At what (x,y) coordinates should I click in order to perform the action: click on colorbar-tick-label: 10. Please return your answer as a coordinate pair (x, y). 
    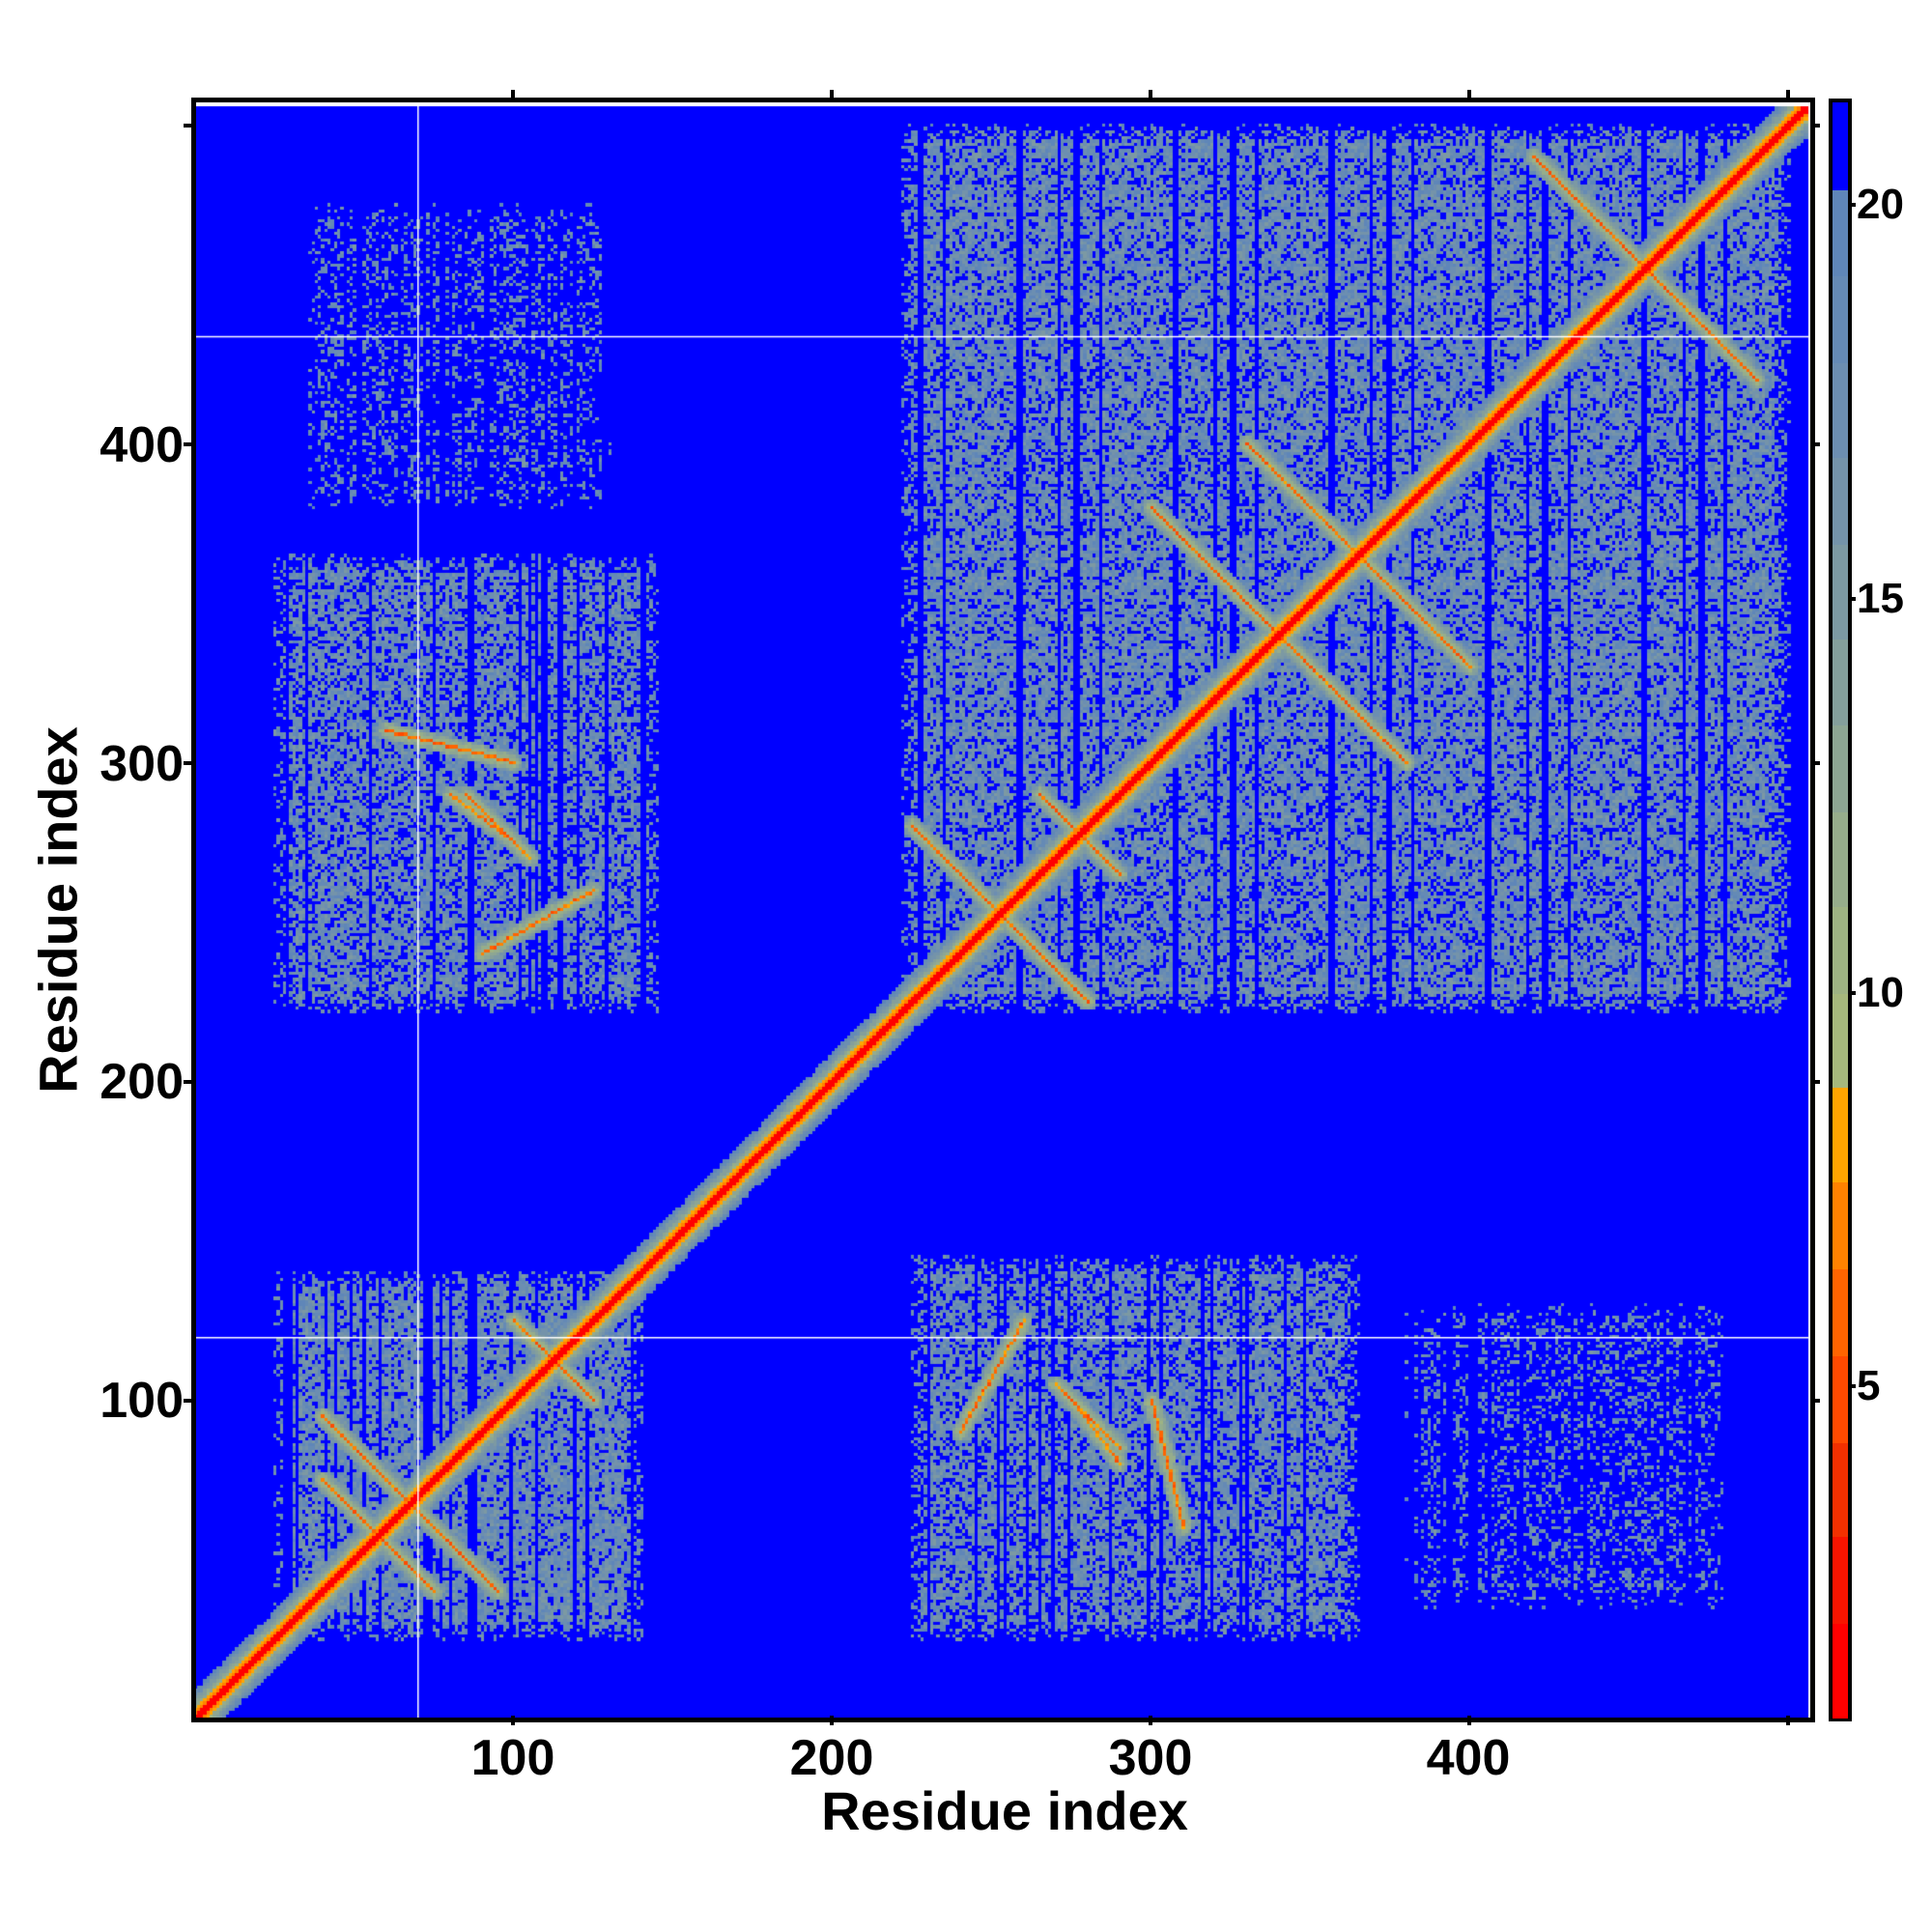
    Looking at the image, I should click on (1880, 992).